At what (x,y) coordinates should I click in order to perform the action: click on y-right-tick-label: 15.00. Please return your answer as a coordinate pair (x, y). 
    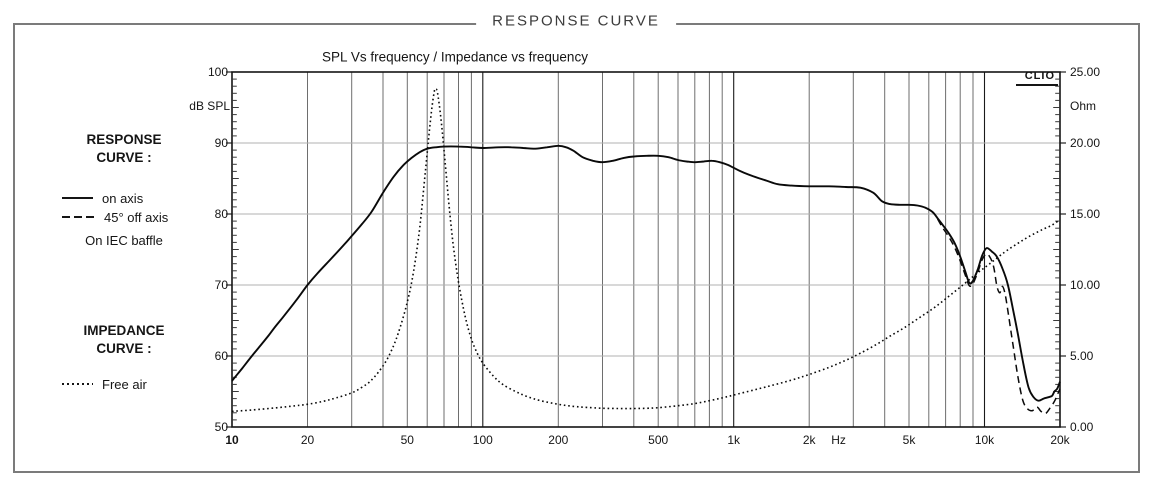
    Looking at the image, I should click on (1085, 214).